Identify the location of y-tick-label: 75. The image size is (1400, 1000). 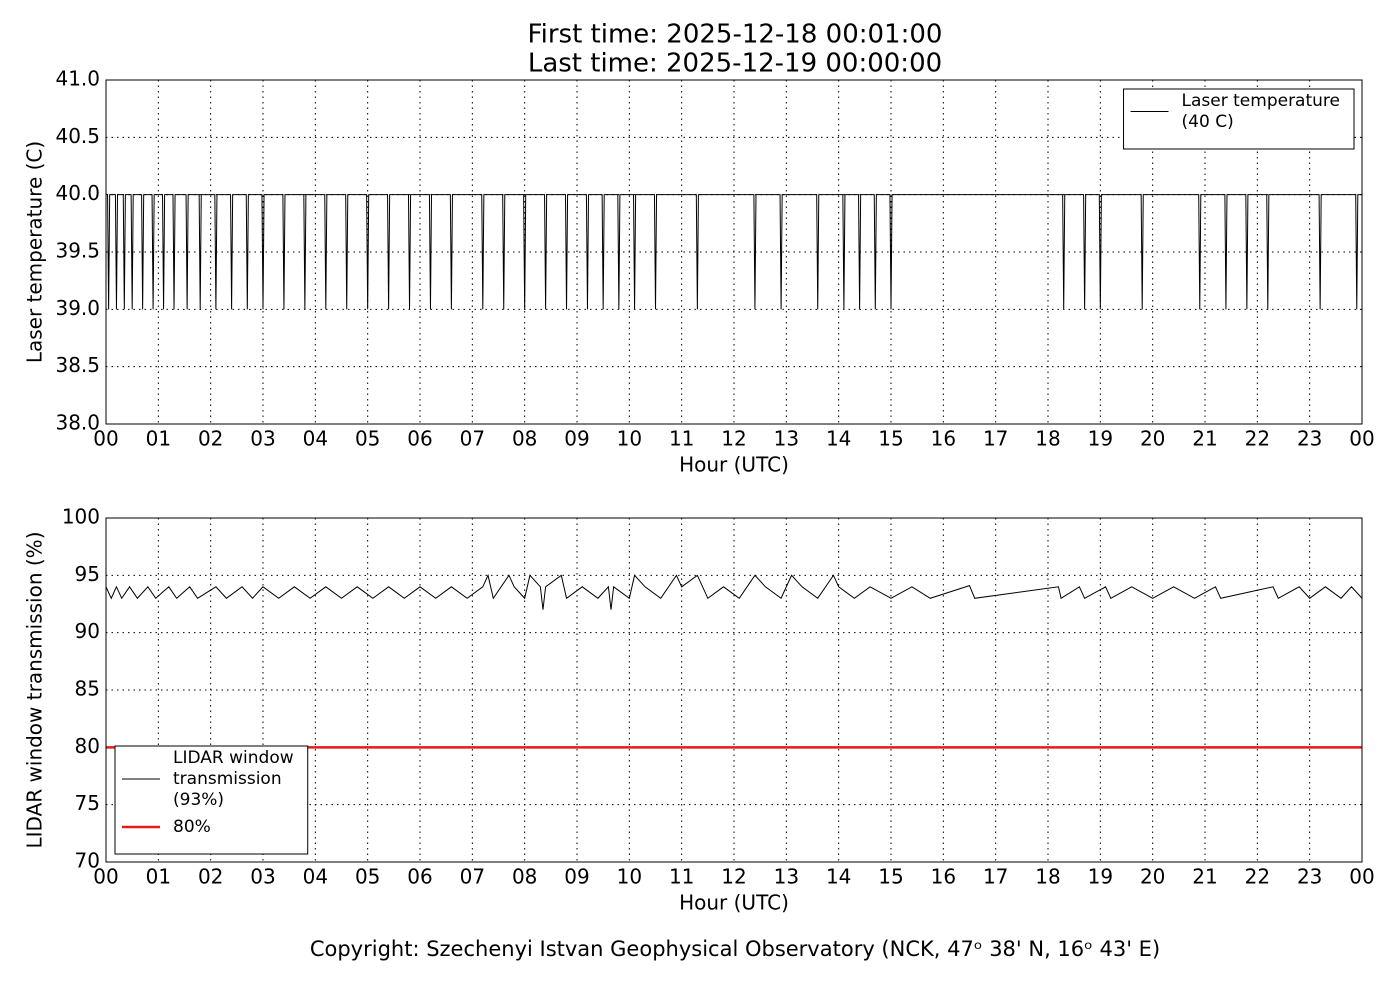
(87, 803).